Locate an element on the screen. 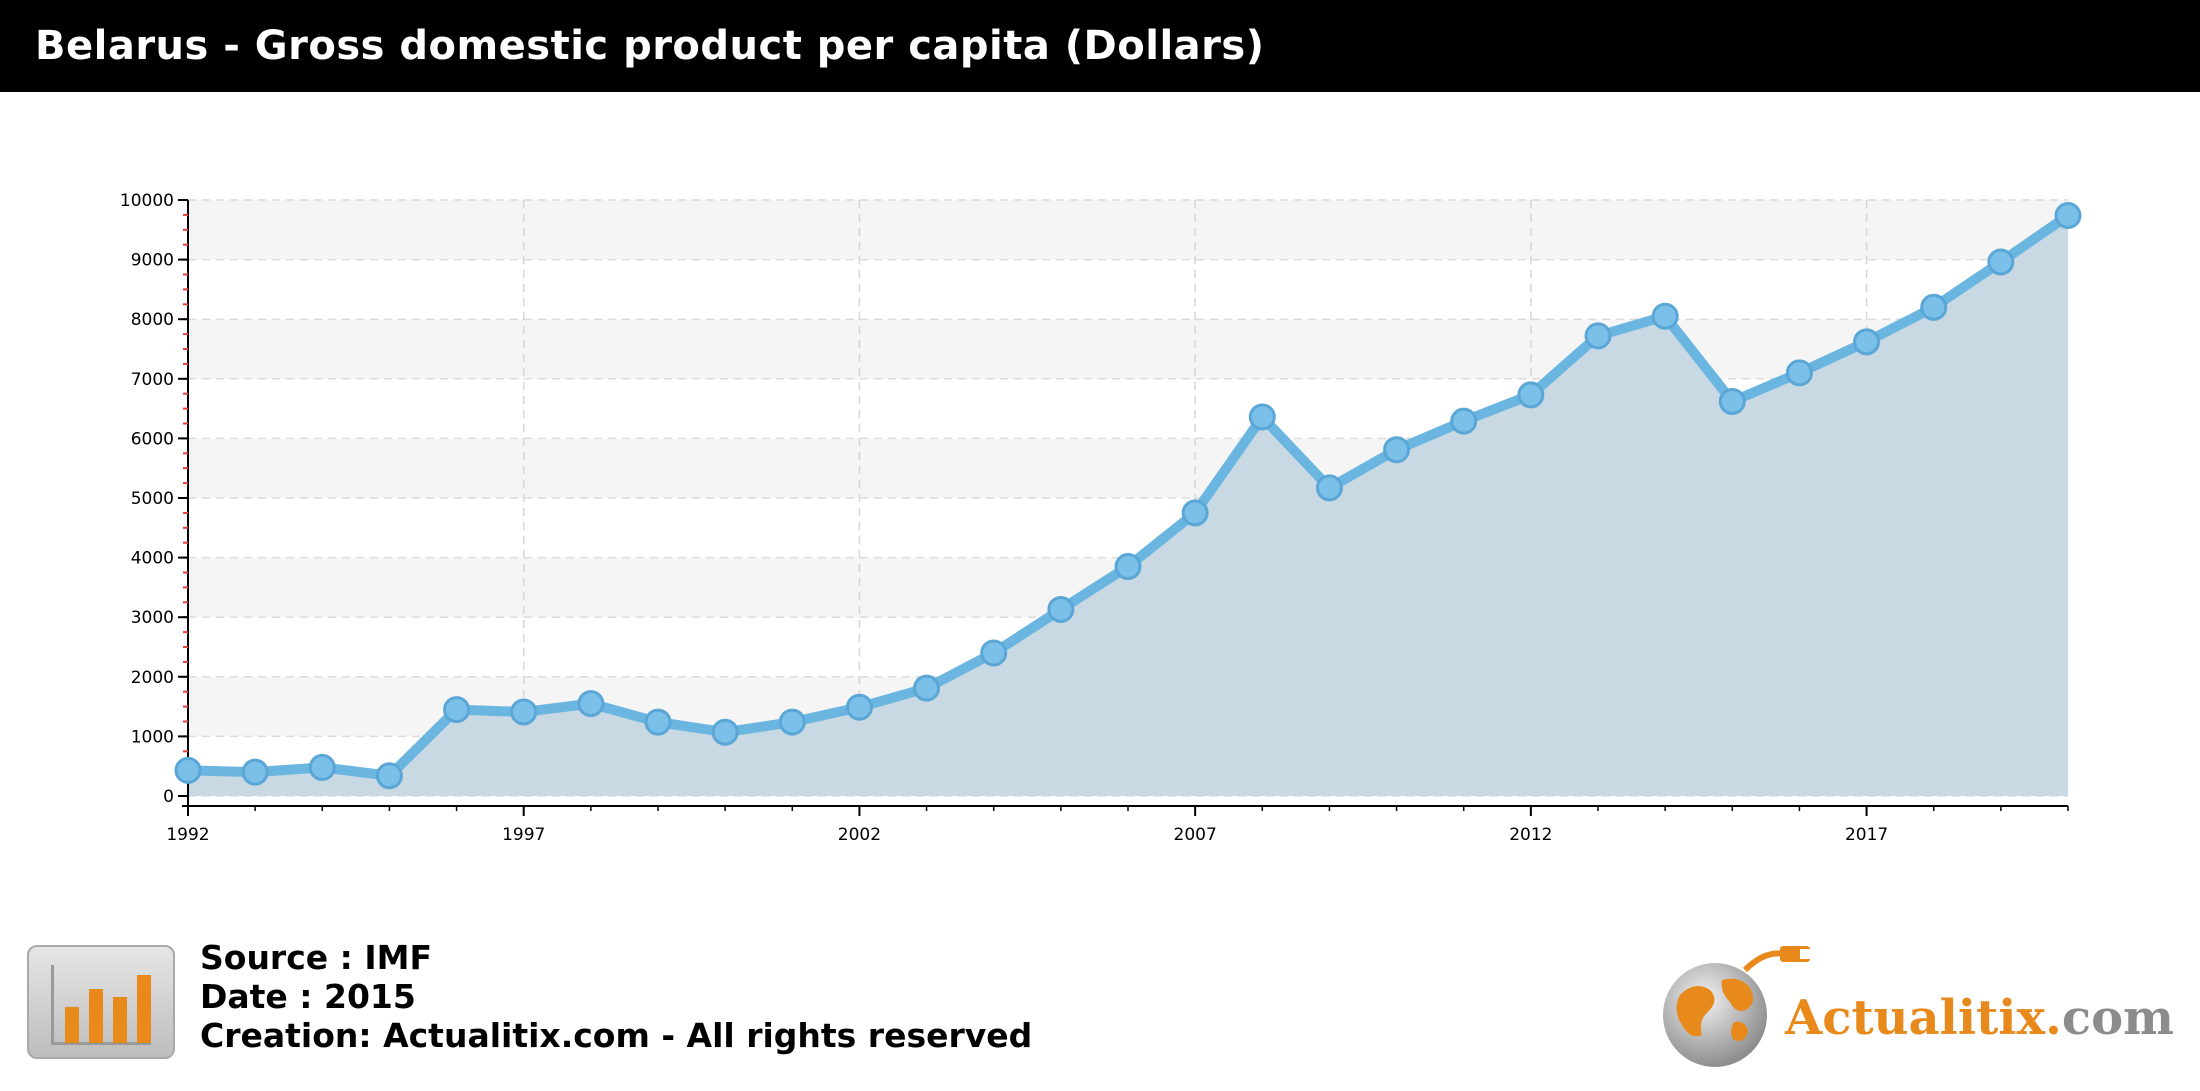 Image resolution: width=2200 pixels, height=1091 pixels. data-point-2019 is located at coordinates (2001, 262).